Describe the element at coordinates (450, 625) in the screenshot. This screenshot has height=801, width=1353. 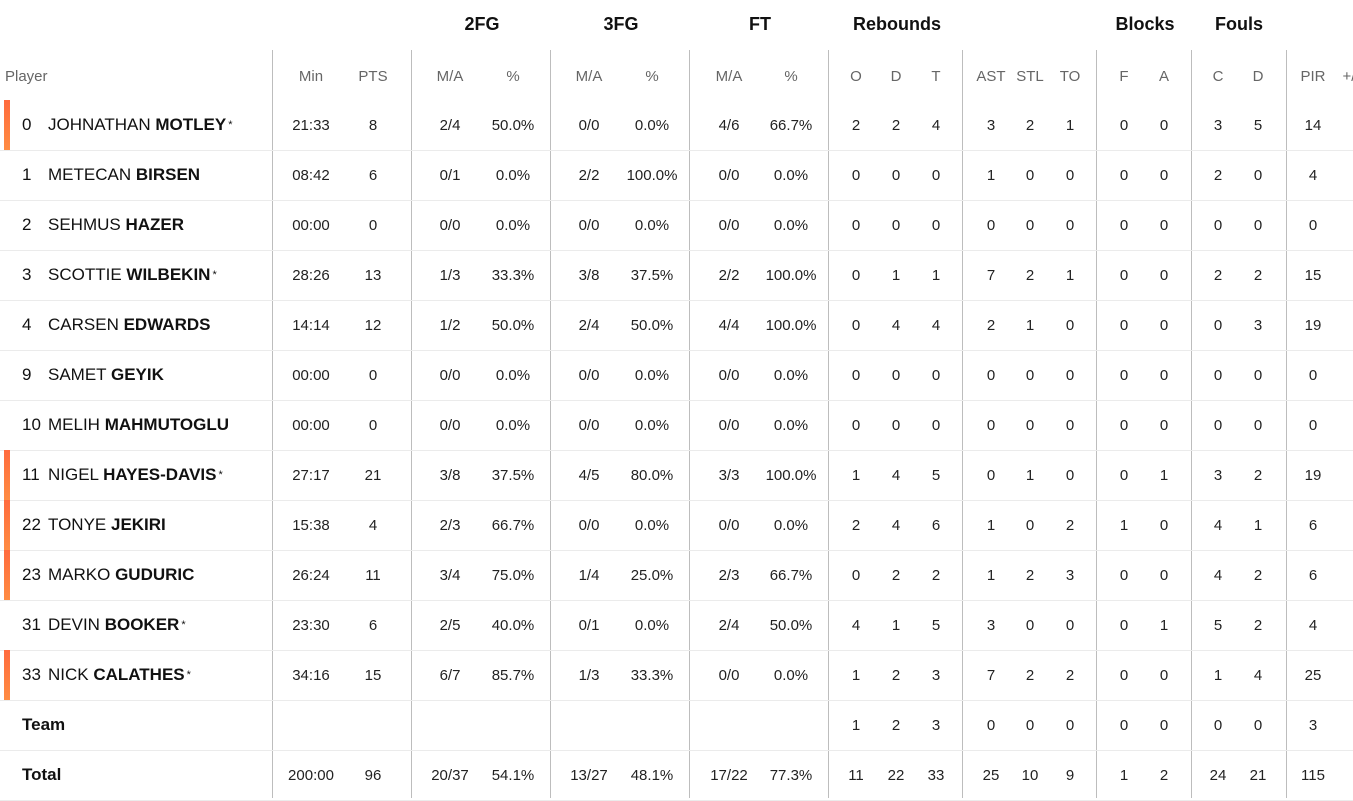
I see `player-stat: 2/5` at that location.